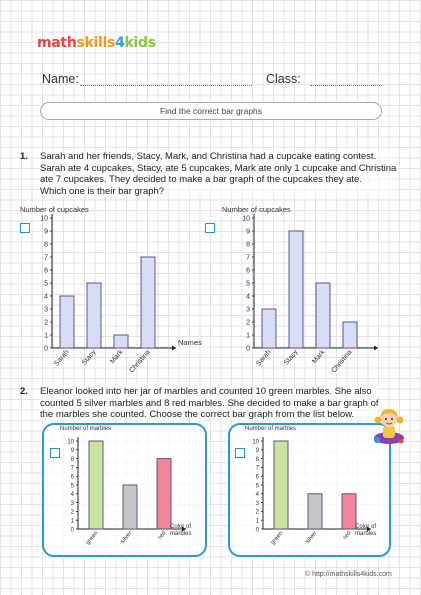 The height and width of the screenshot is (595, 421). I want to click on brand-logo-part: skills, so click(96, 43).